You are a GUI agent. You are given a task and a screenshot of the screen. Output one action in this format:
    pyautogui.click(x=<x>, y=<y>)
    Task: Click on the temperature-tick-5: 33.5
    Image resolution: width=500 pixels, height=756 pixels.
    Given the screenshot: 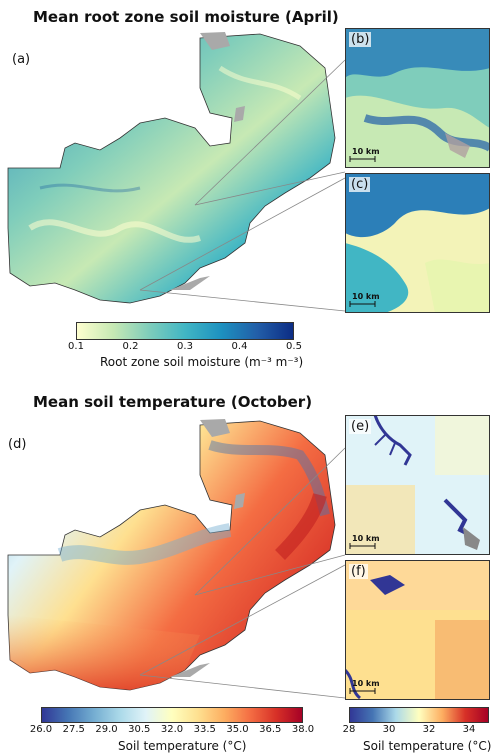 What is the action you would take?
    pyautogui.click(x=204, y=729)
    